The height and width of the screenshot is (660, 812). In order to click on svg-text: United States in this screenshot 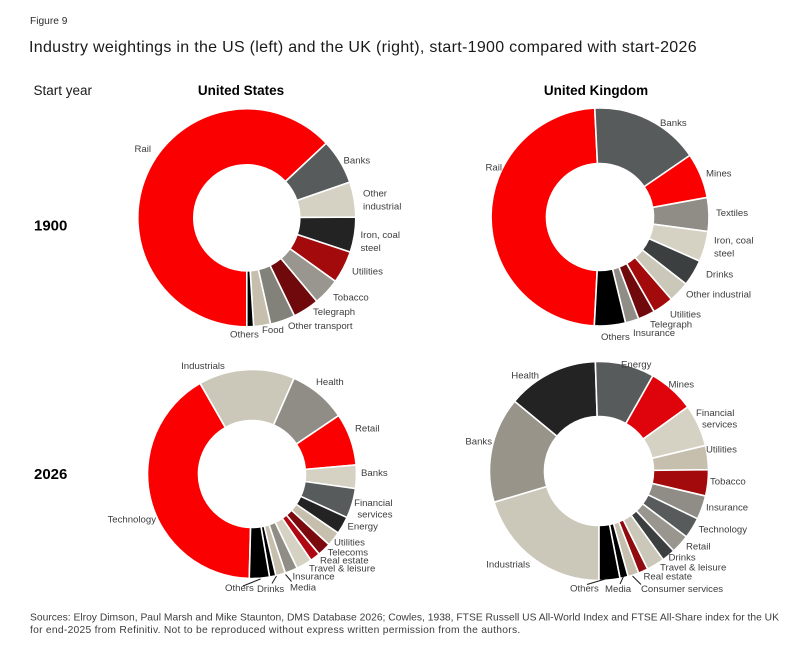, I will do `click(241, 90)`.